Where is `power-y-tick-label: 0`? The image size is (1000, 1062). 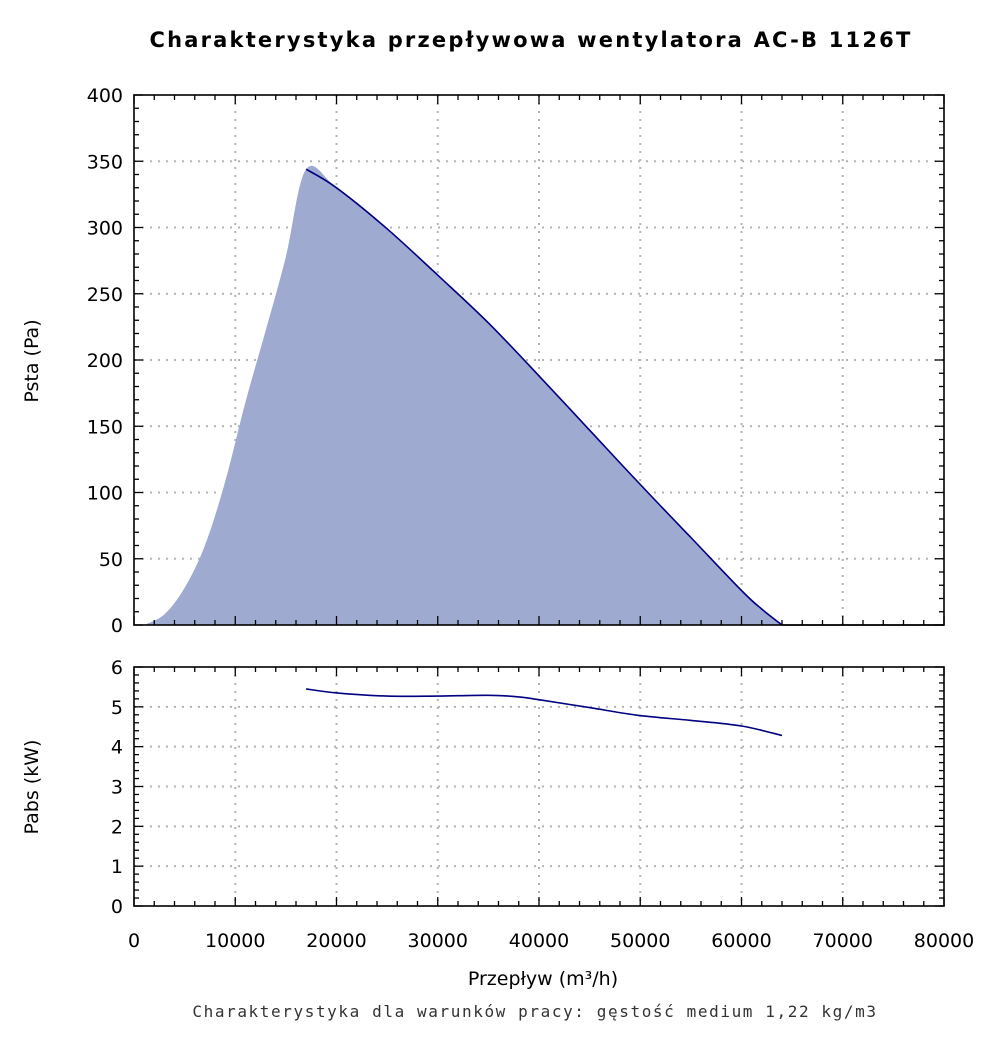
power-y-tick-label: 0 is located at coordinates (117, 907).